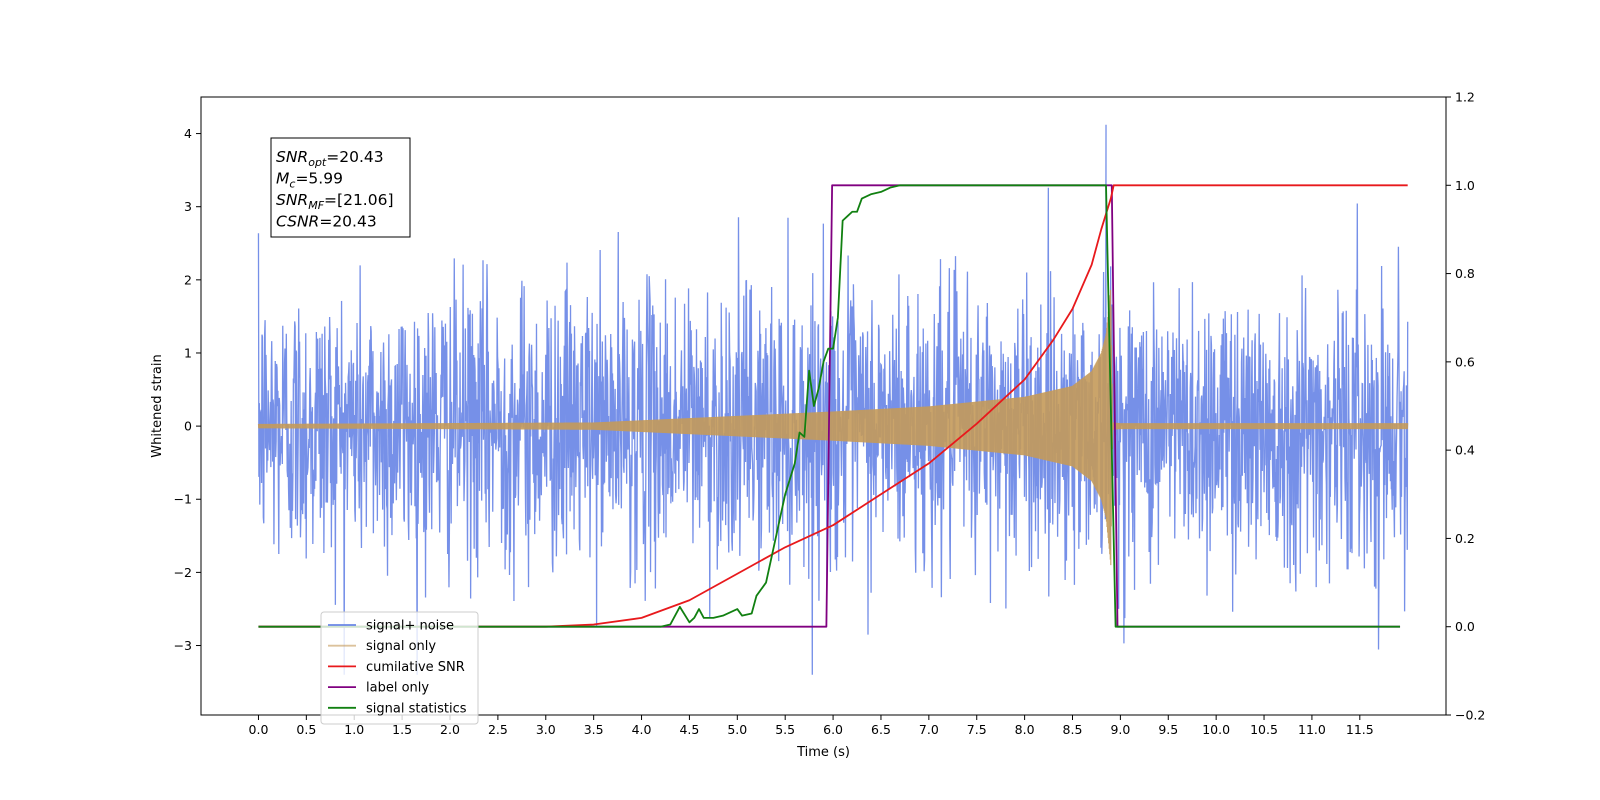 This screenshot has width=1600, height=800. What do you see at coordinates (188, 133) in the screenshot?
I see `y-left-tick-label: 4` at bounding box center [188, 133].